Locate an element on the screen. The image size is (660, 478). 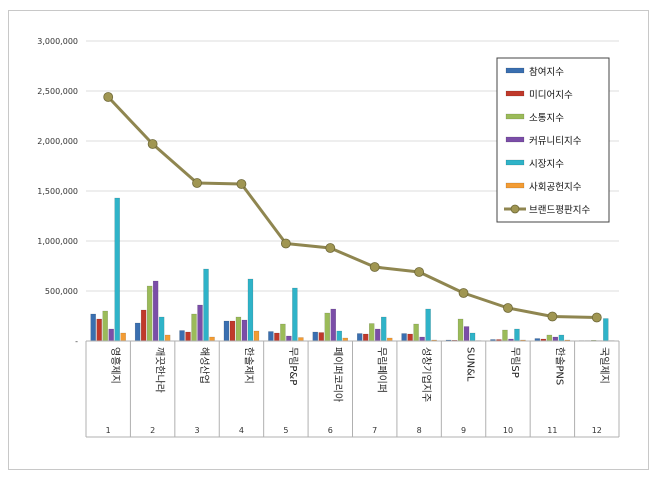
legend-label: 브랜드평판지수 is located at coordinates (559, 210).